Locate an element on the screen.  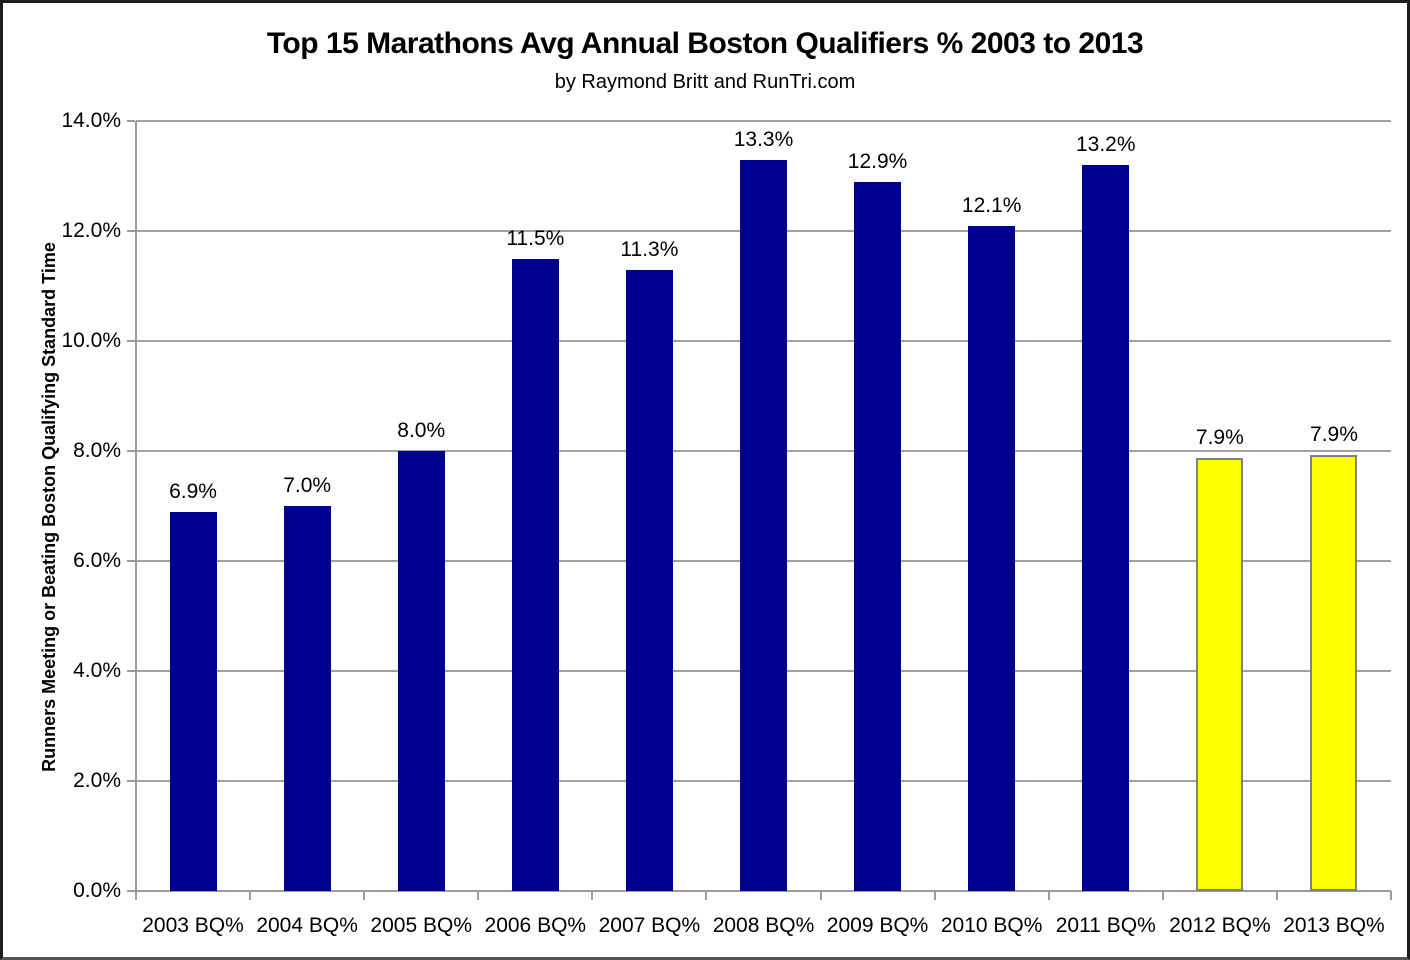
y-tick-label: 4.0% is located at coordinates (97, 670).